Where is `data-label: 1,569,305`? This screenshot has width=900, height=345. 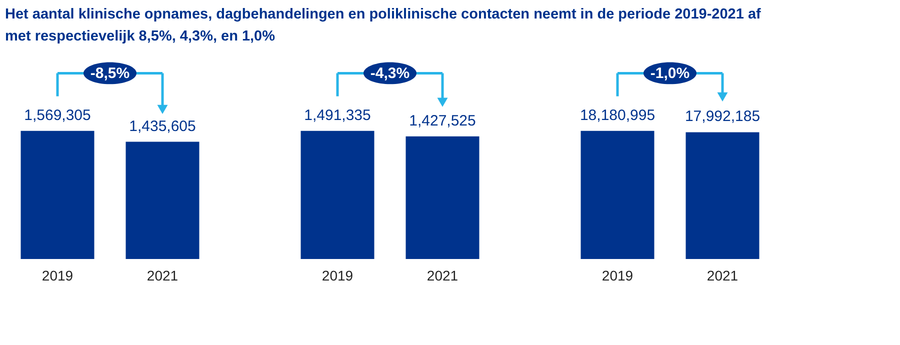
data-label: 1,569,305 is located at coordinates (57, 115).